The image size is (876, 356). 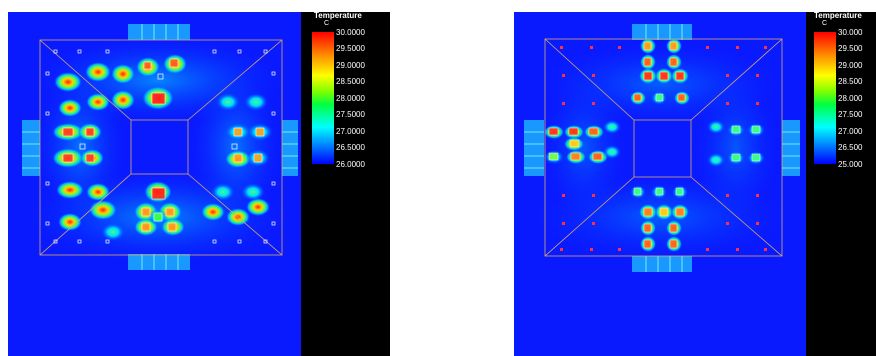 What do you see at coordinates (850, 114) in the screenshot?
I see `legend-tick-label: 27.500` at bounding box center [850, 114].